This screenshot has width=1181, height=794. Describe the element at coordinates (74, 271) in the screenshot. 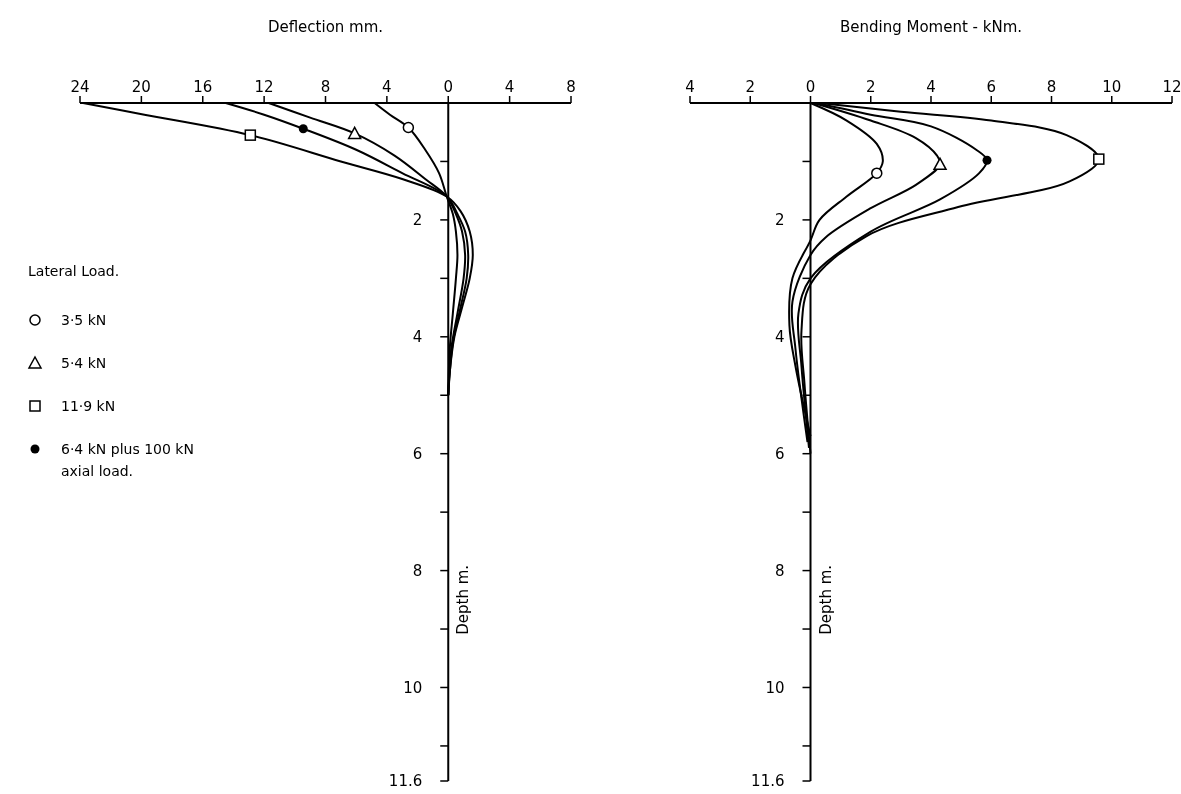

I see `legend-title: Lateral Load.` at that location.